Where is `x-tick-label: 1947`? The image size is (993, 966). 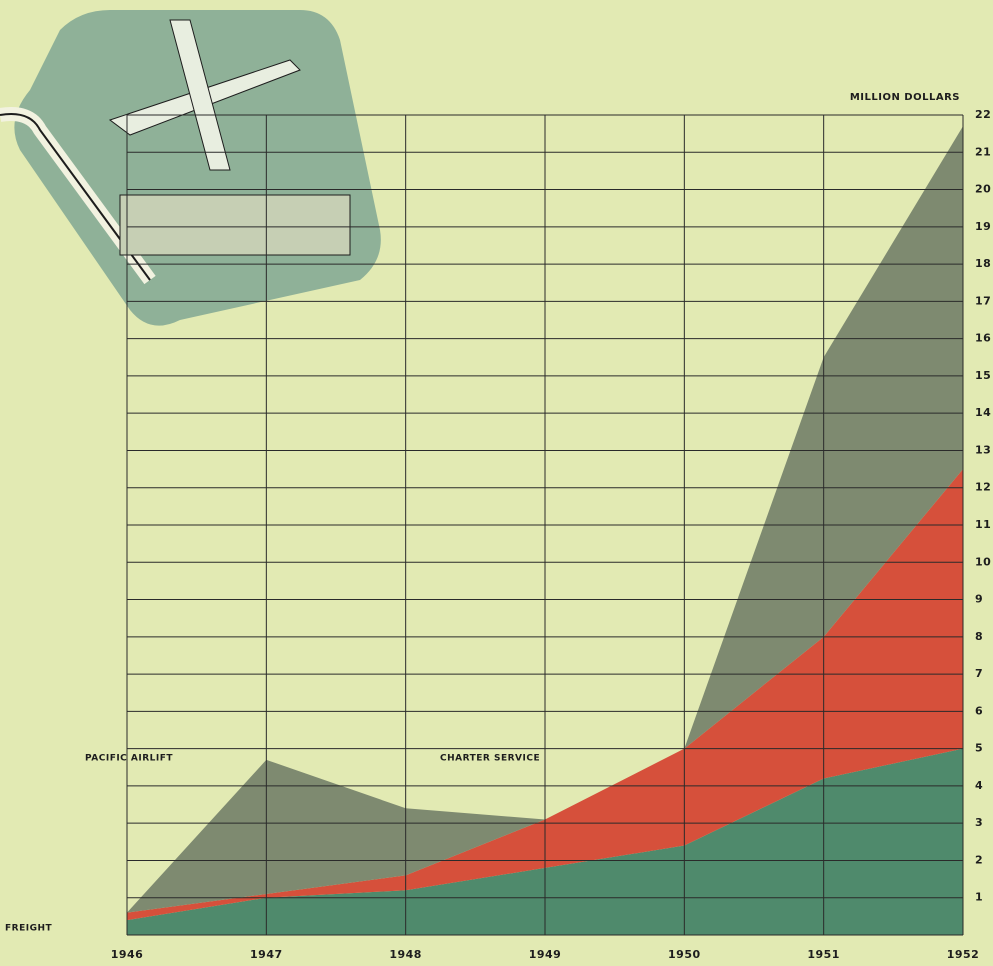 x-tick-label: 1947 is located at coordinates (266, 954).